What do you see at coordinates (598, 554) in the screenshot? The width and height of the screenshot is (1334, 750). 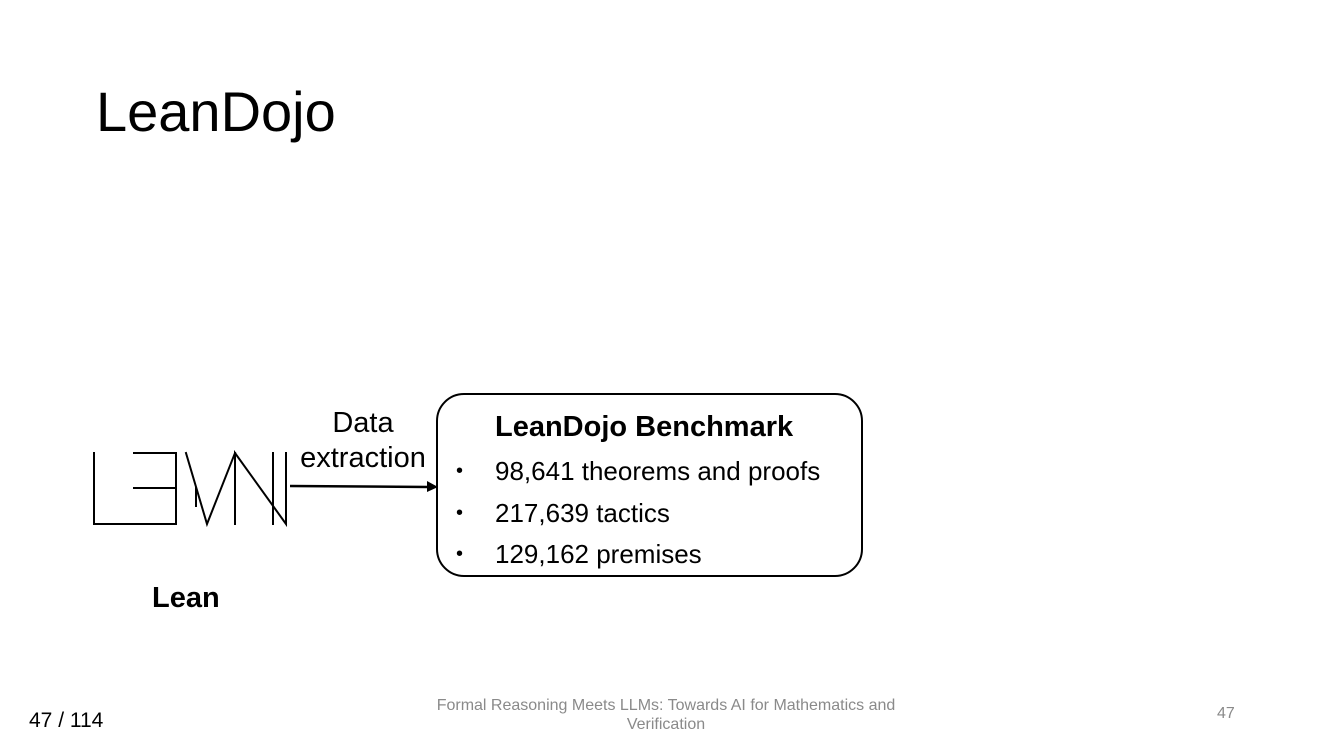 I see `benchmark-item-text: 129,162 premises` at bounding box center [598, 554].